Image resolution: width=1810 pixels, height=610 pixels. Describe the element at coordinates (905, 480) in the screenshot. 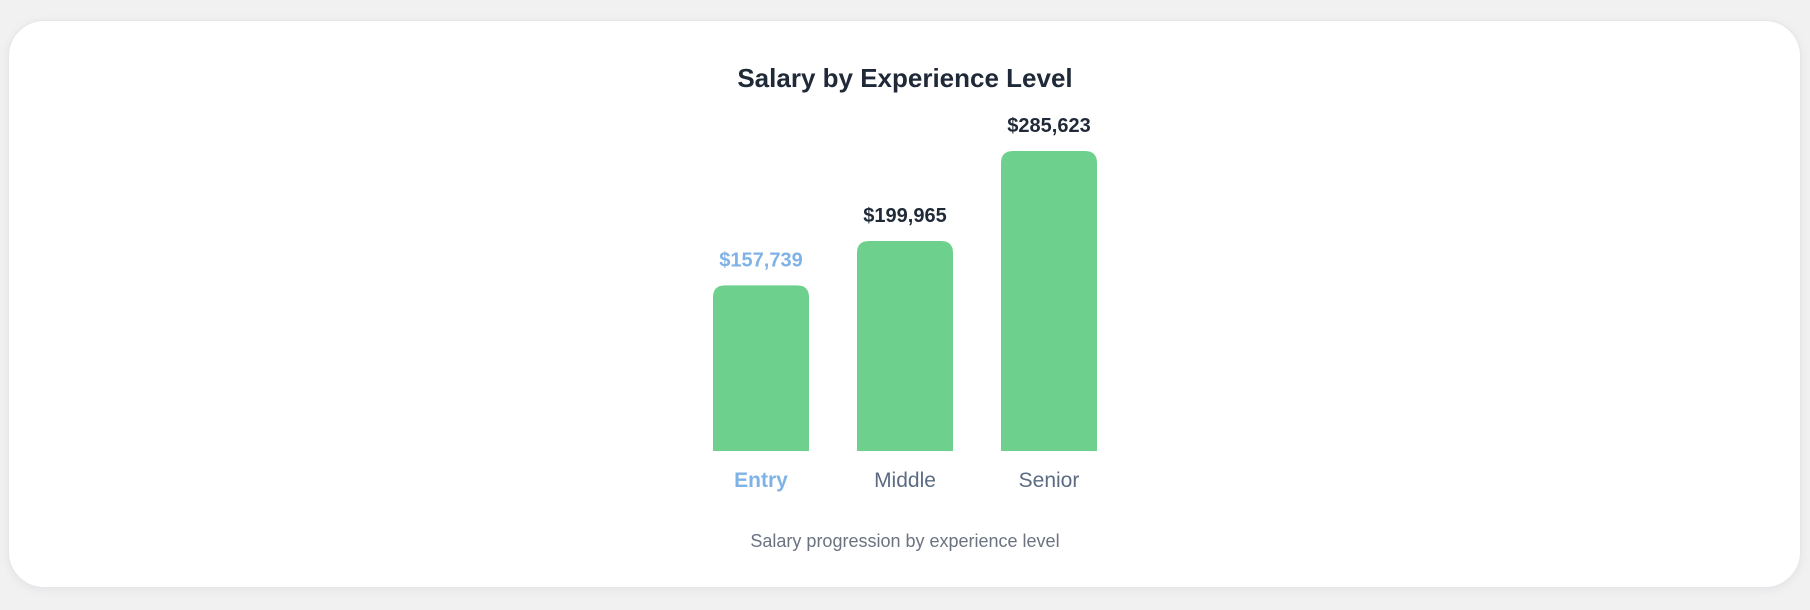

I see `category-label-middle: Middle` at that location.